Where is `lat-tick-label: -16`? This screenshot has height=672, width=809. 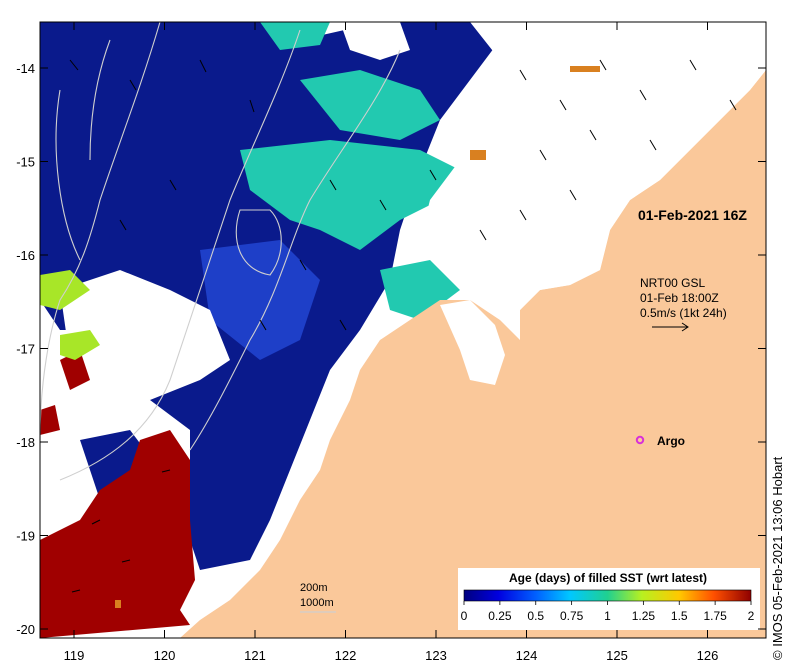 lat-tick-label: -16 is located at coordinates (25, 255).